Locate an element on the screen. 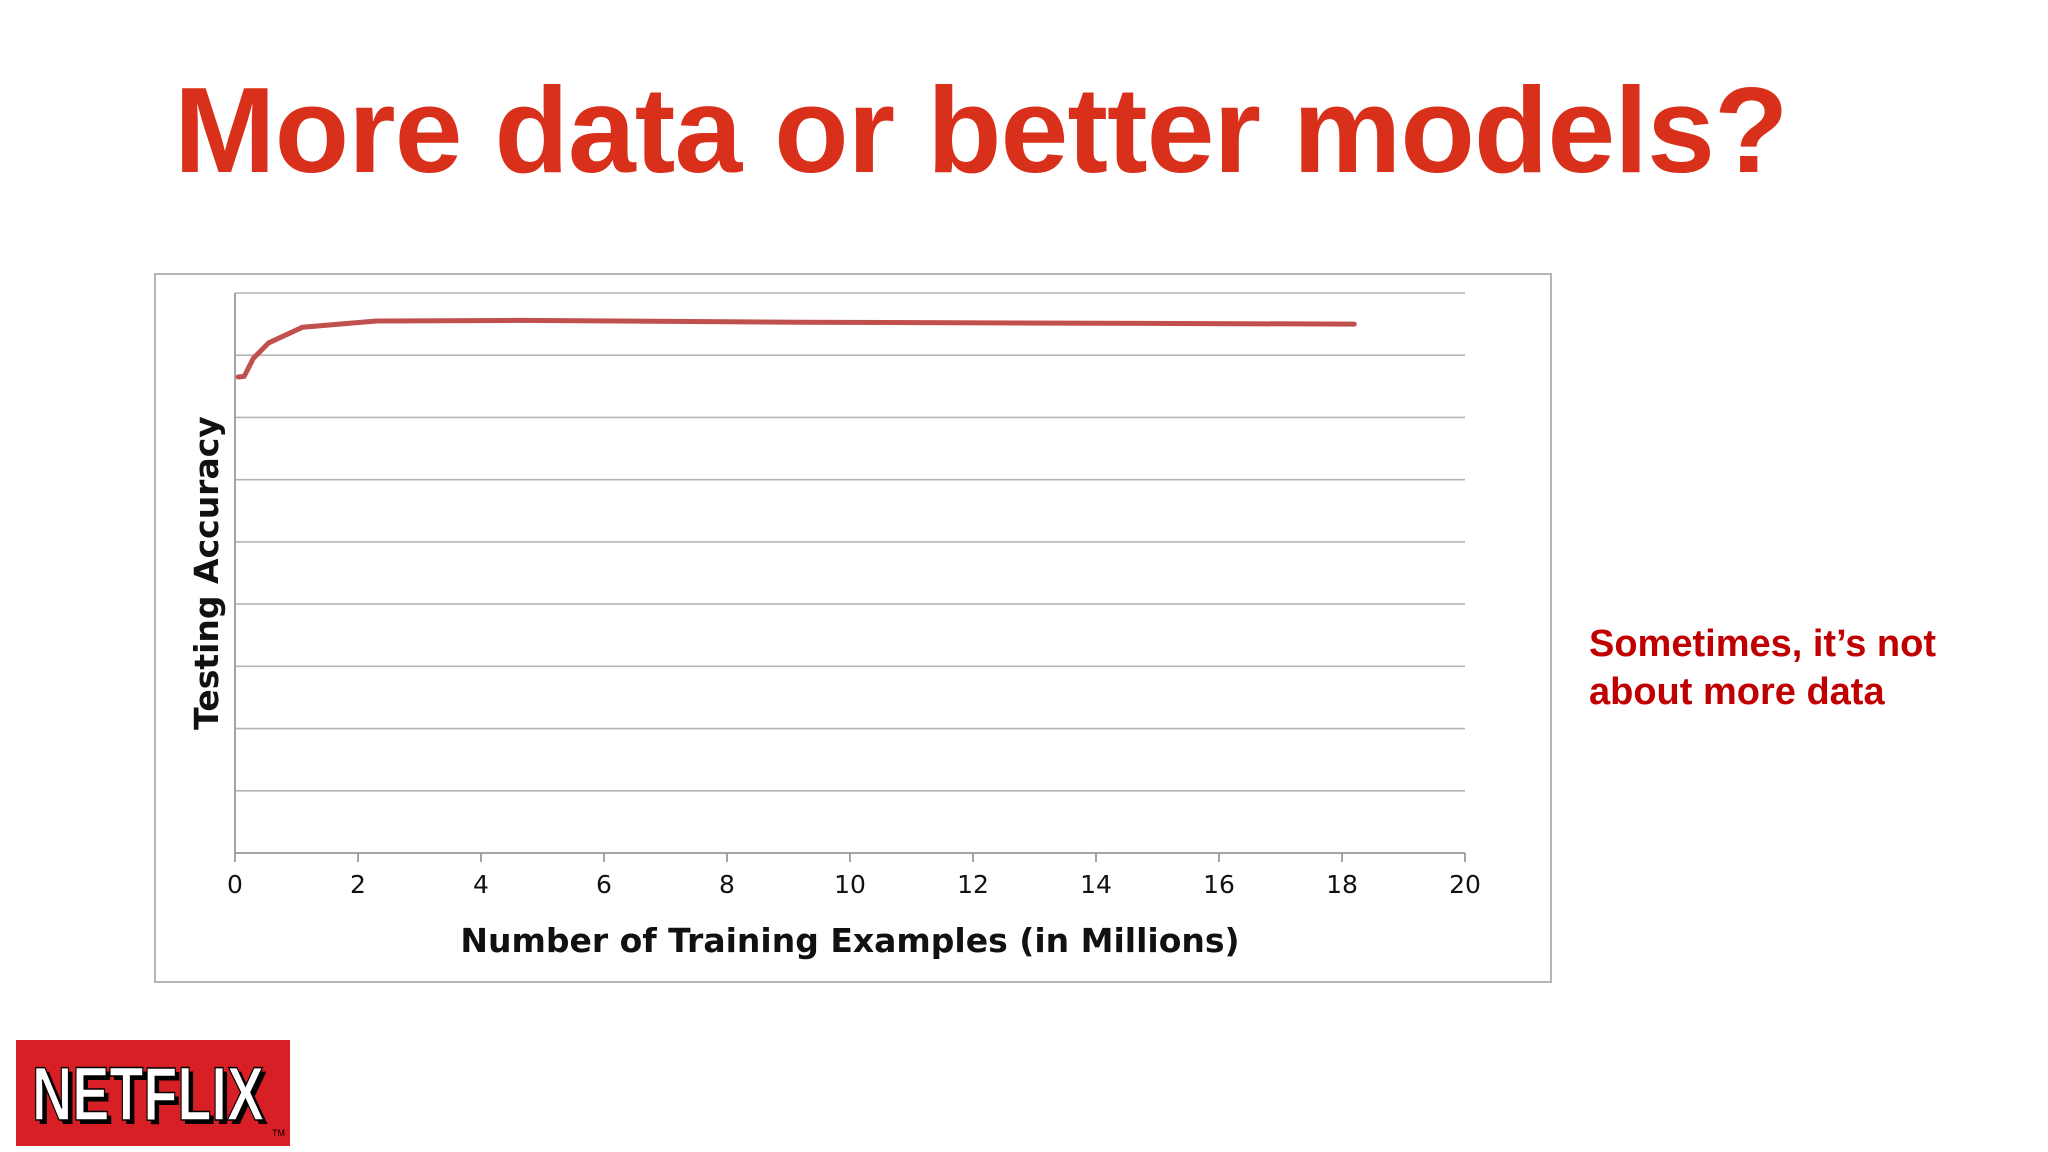 The image size is (2048, 1152). netflix-logo: NETFLIX NETFLIX TM is located at coordinates (153, 1093).